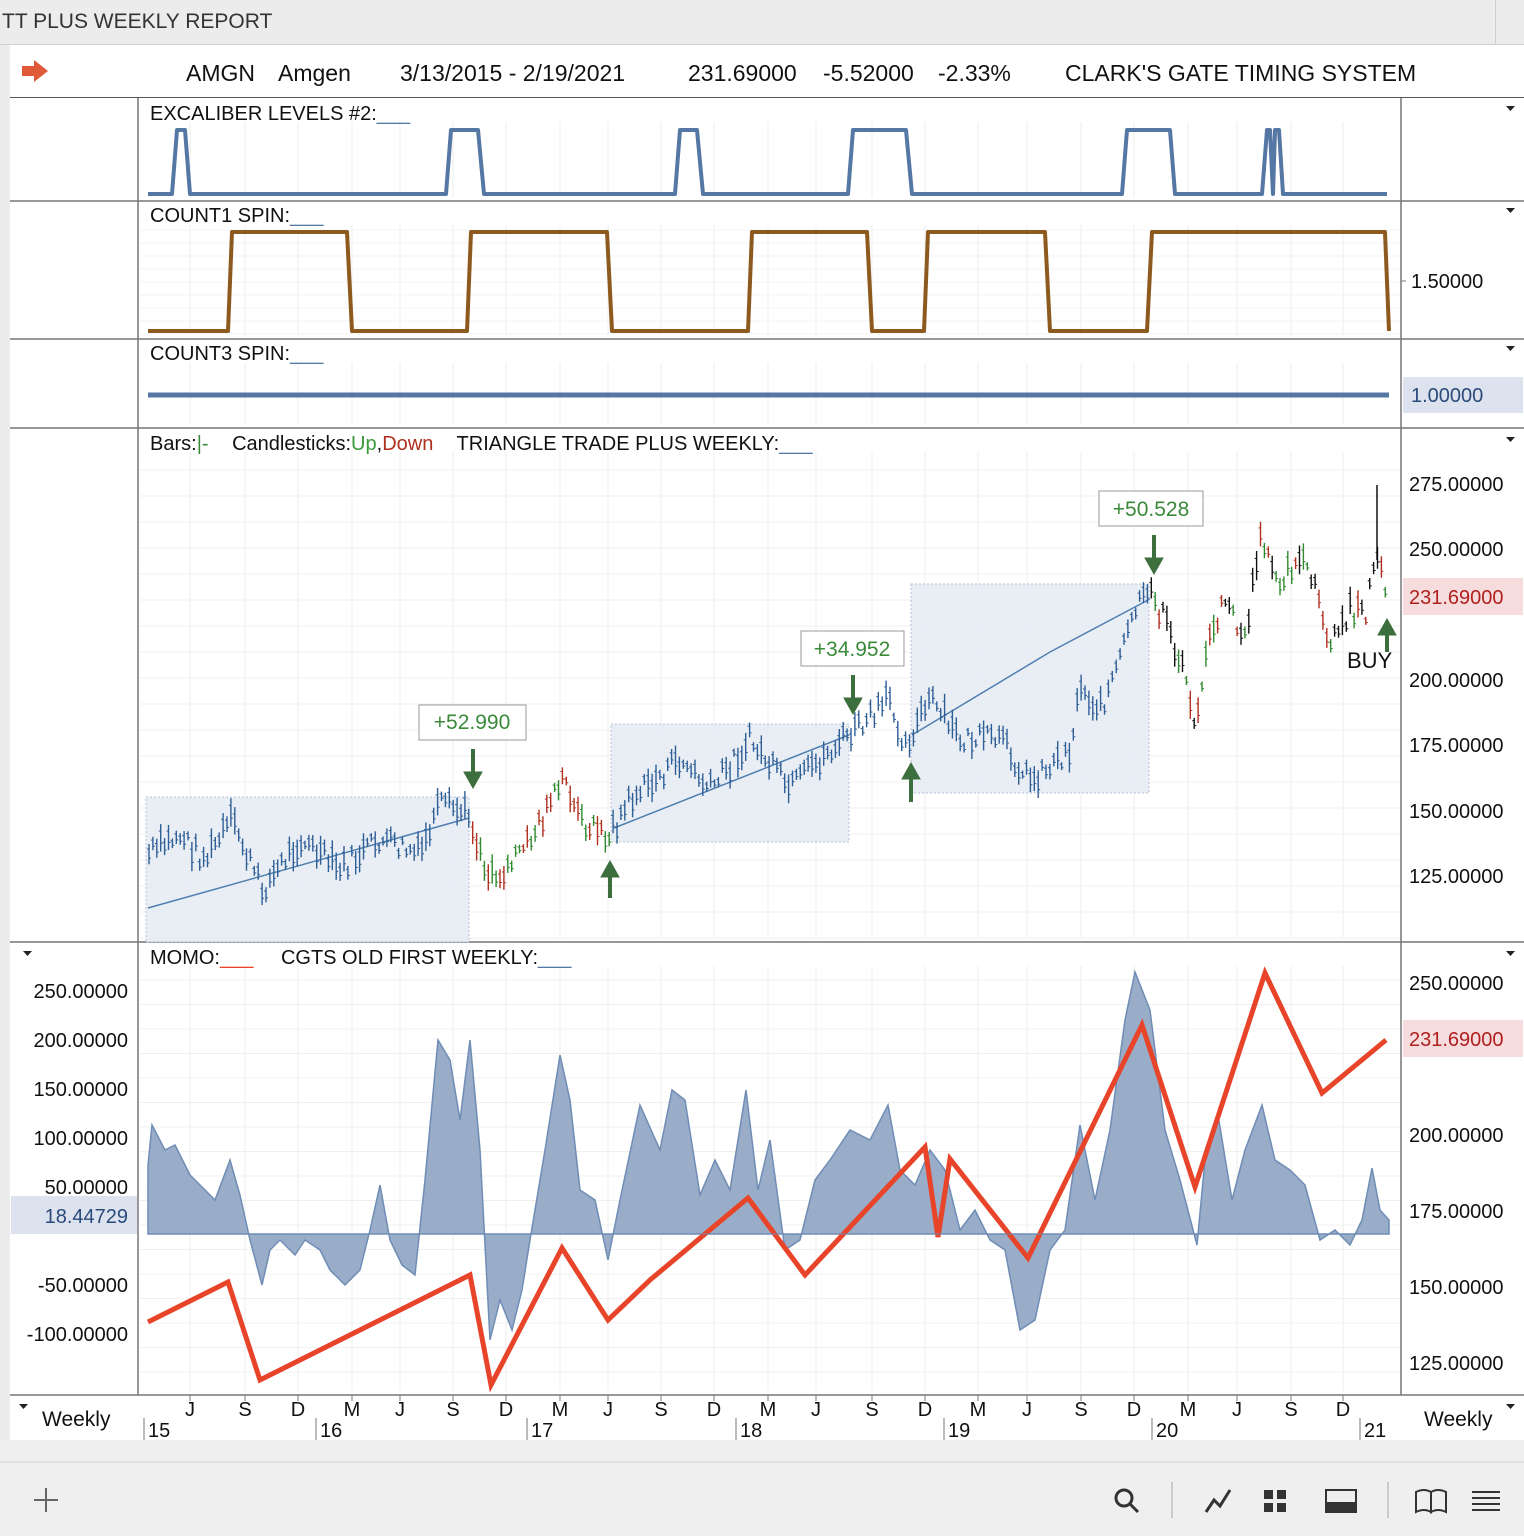  I want to click on price-axis-label: 200.00000, so click(1456, 681).